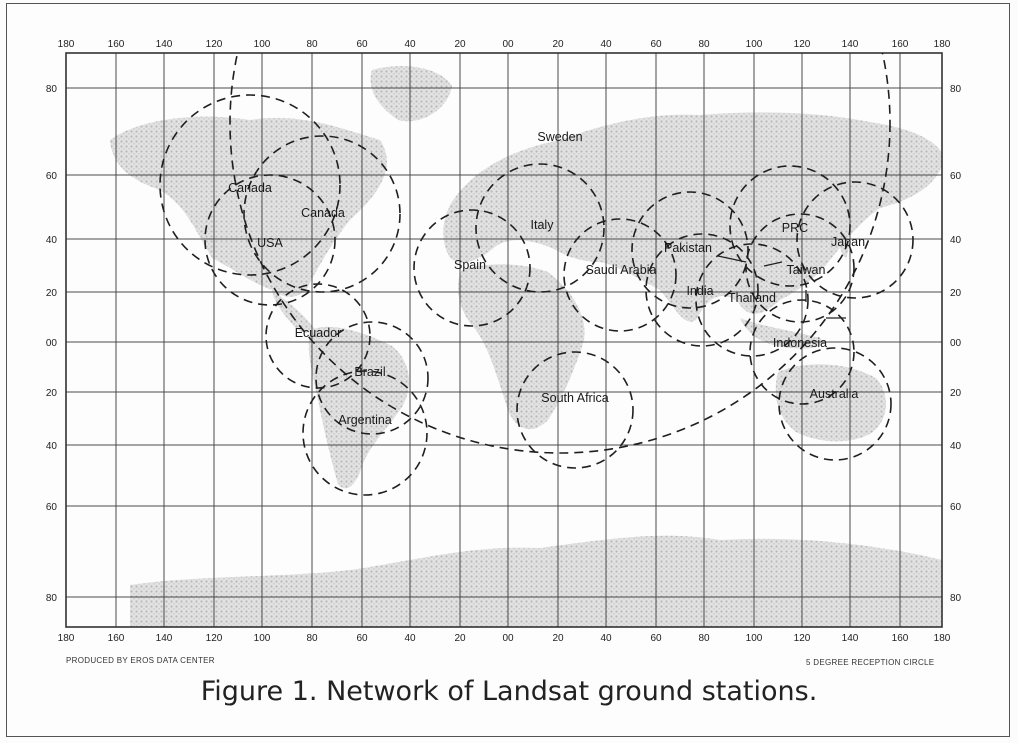  I want to click on country-label-brazil: Brazil, so click(369, 372).